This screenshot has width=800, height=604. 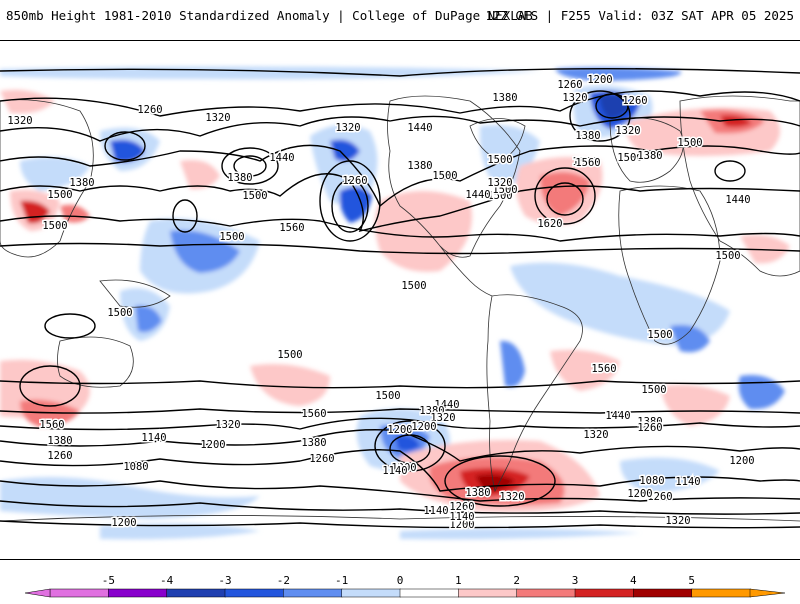 What do you see at coordinates (405, 593) in the screenshot?
I see `colorbar-segments` at bounding box center [405, 593].